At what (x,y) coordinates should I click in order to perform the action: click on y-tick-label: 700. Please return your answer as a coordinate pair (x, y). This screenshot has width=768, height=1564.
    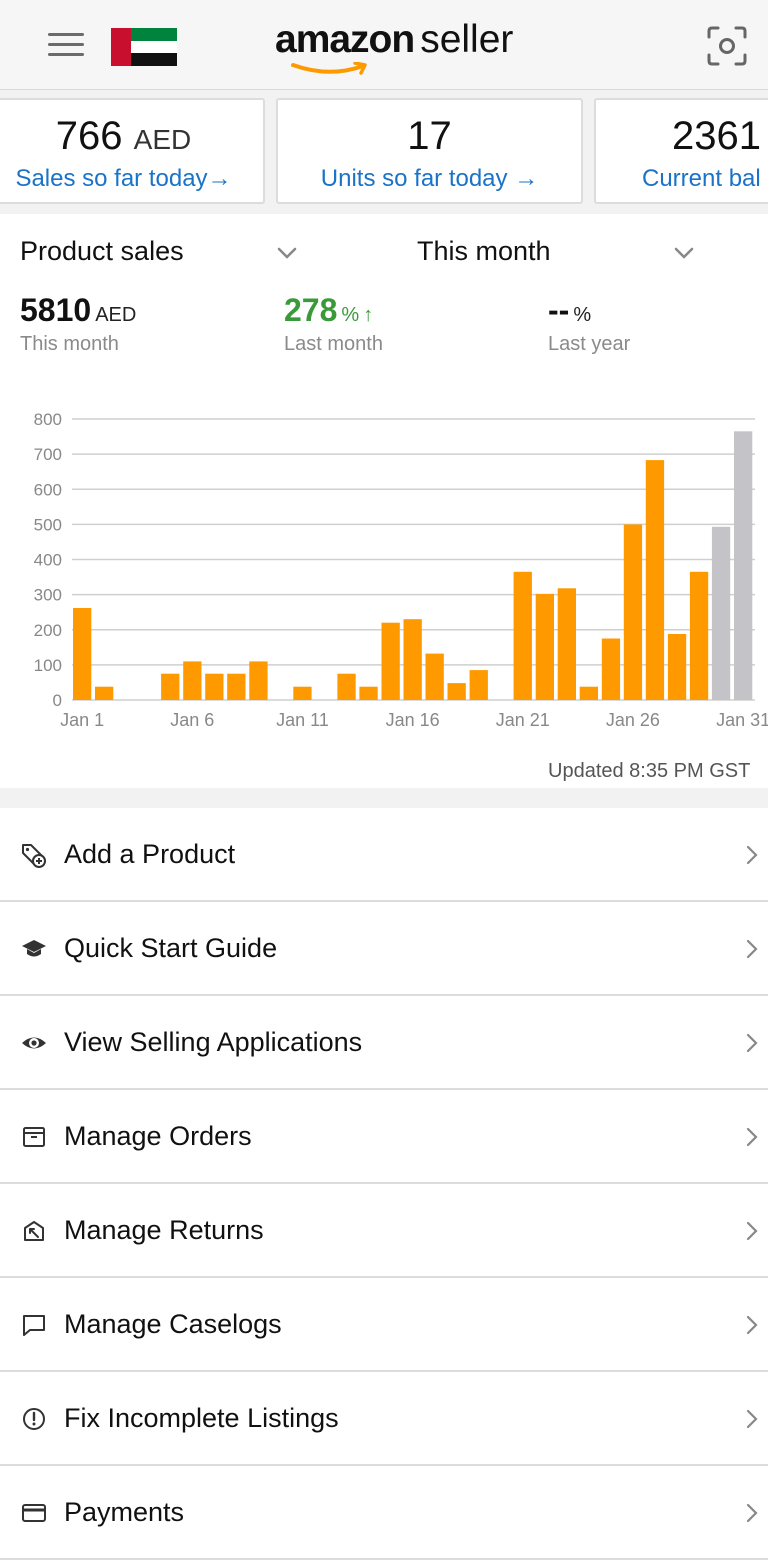
    Looking at the image, I should click on (48, 454).